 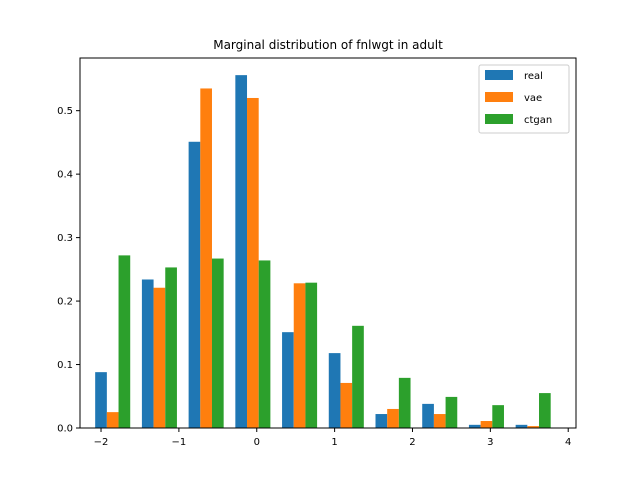 What do you see at coordinates (101, 442) in the screenshot?
I see `x-tick-label: −2` at bounding box center [101, 442].